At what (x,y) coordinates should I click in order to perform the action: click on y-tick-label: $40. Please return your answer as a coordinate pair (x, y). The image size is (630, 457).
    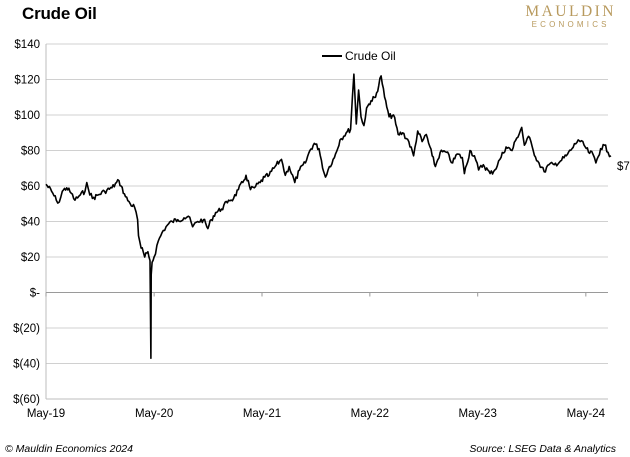
    Looking at the image, I should click on (30, 223).